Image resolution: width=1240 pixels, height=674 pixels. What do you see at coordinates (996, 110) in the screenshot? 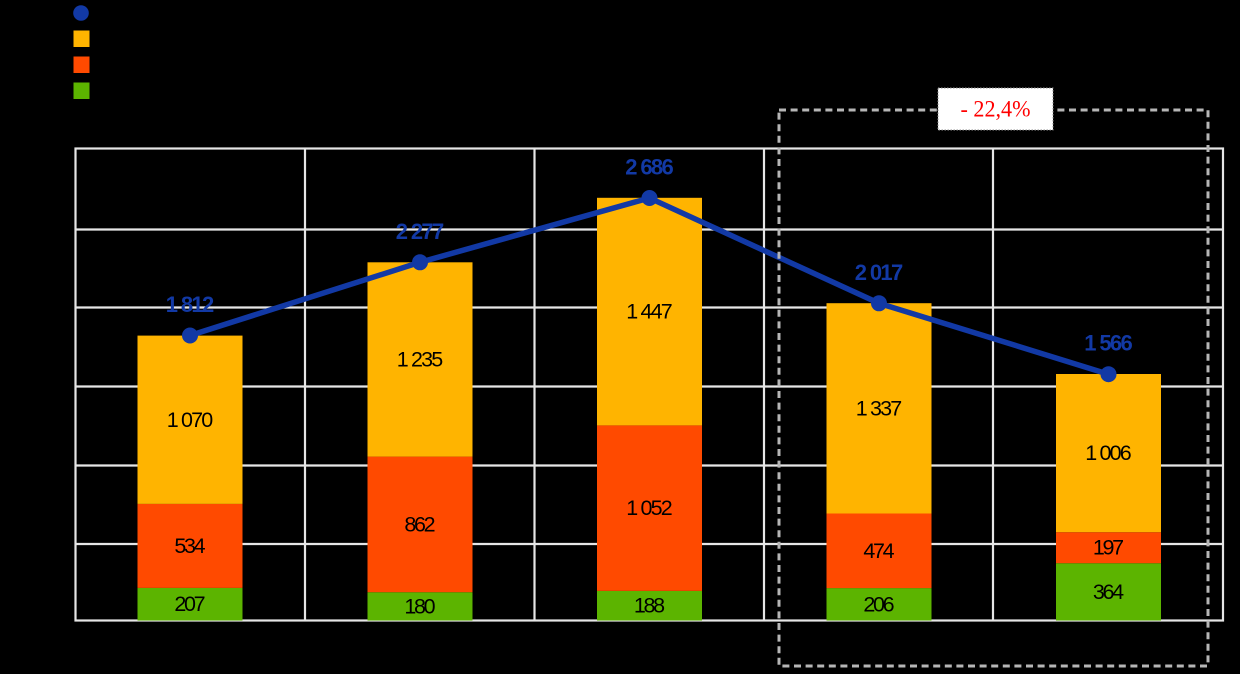
I see `svg-text: - 22,4%` at bounding box center [996, 110].